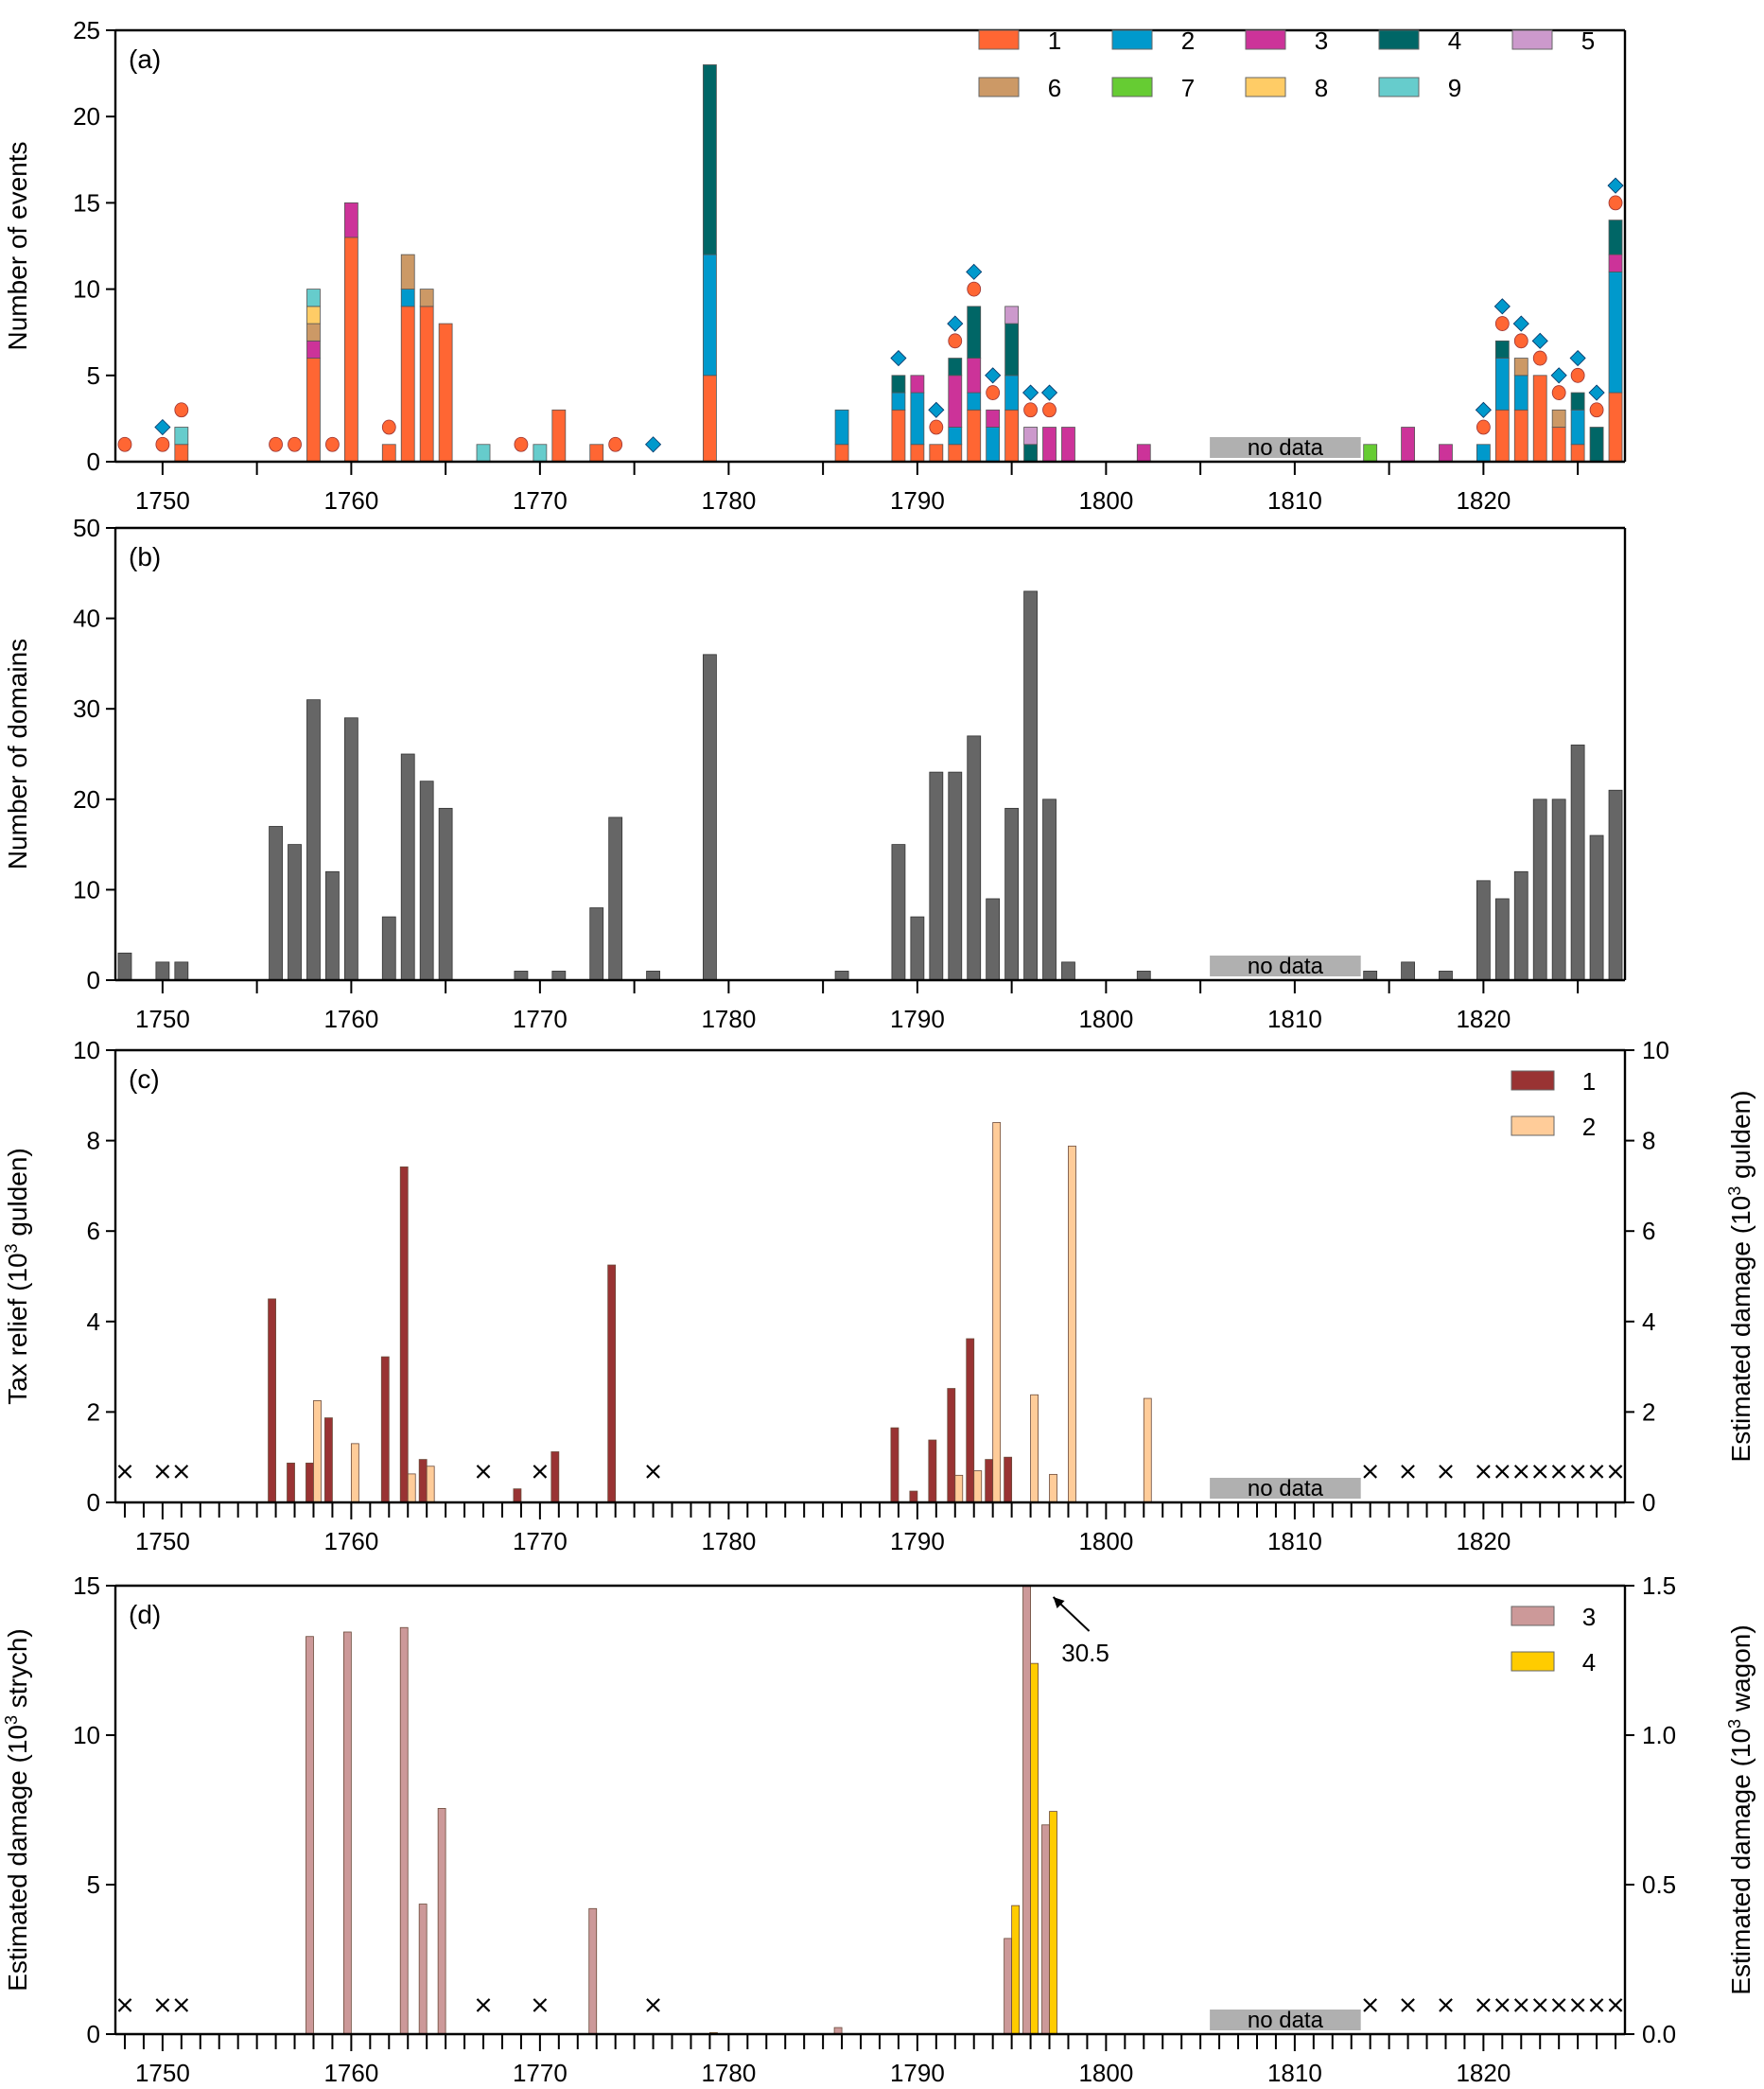  Describe the element at coordinates (1648, 1411) in the screenshot. I see `y-right-tick-label-2: 2` at that location.